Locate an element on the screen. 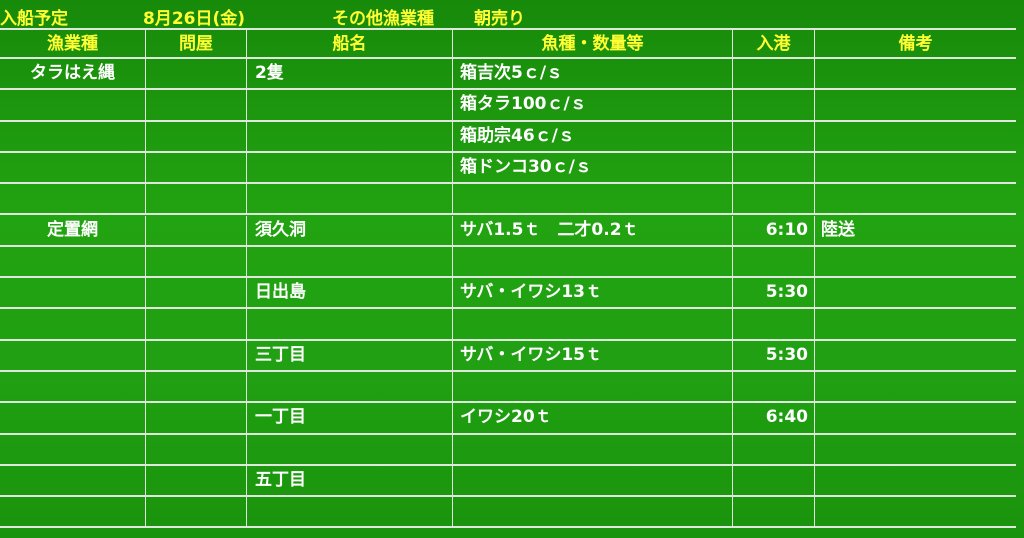  table-row: 箱ドンコ30ｃ/ｓ is located at coordinates (508, 168).